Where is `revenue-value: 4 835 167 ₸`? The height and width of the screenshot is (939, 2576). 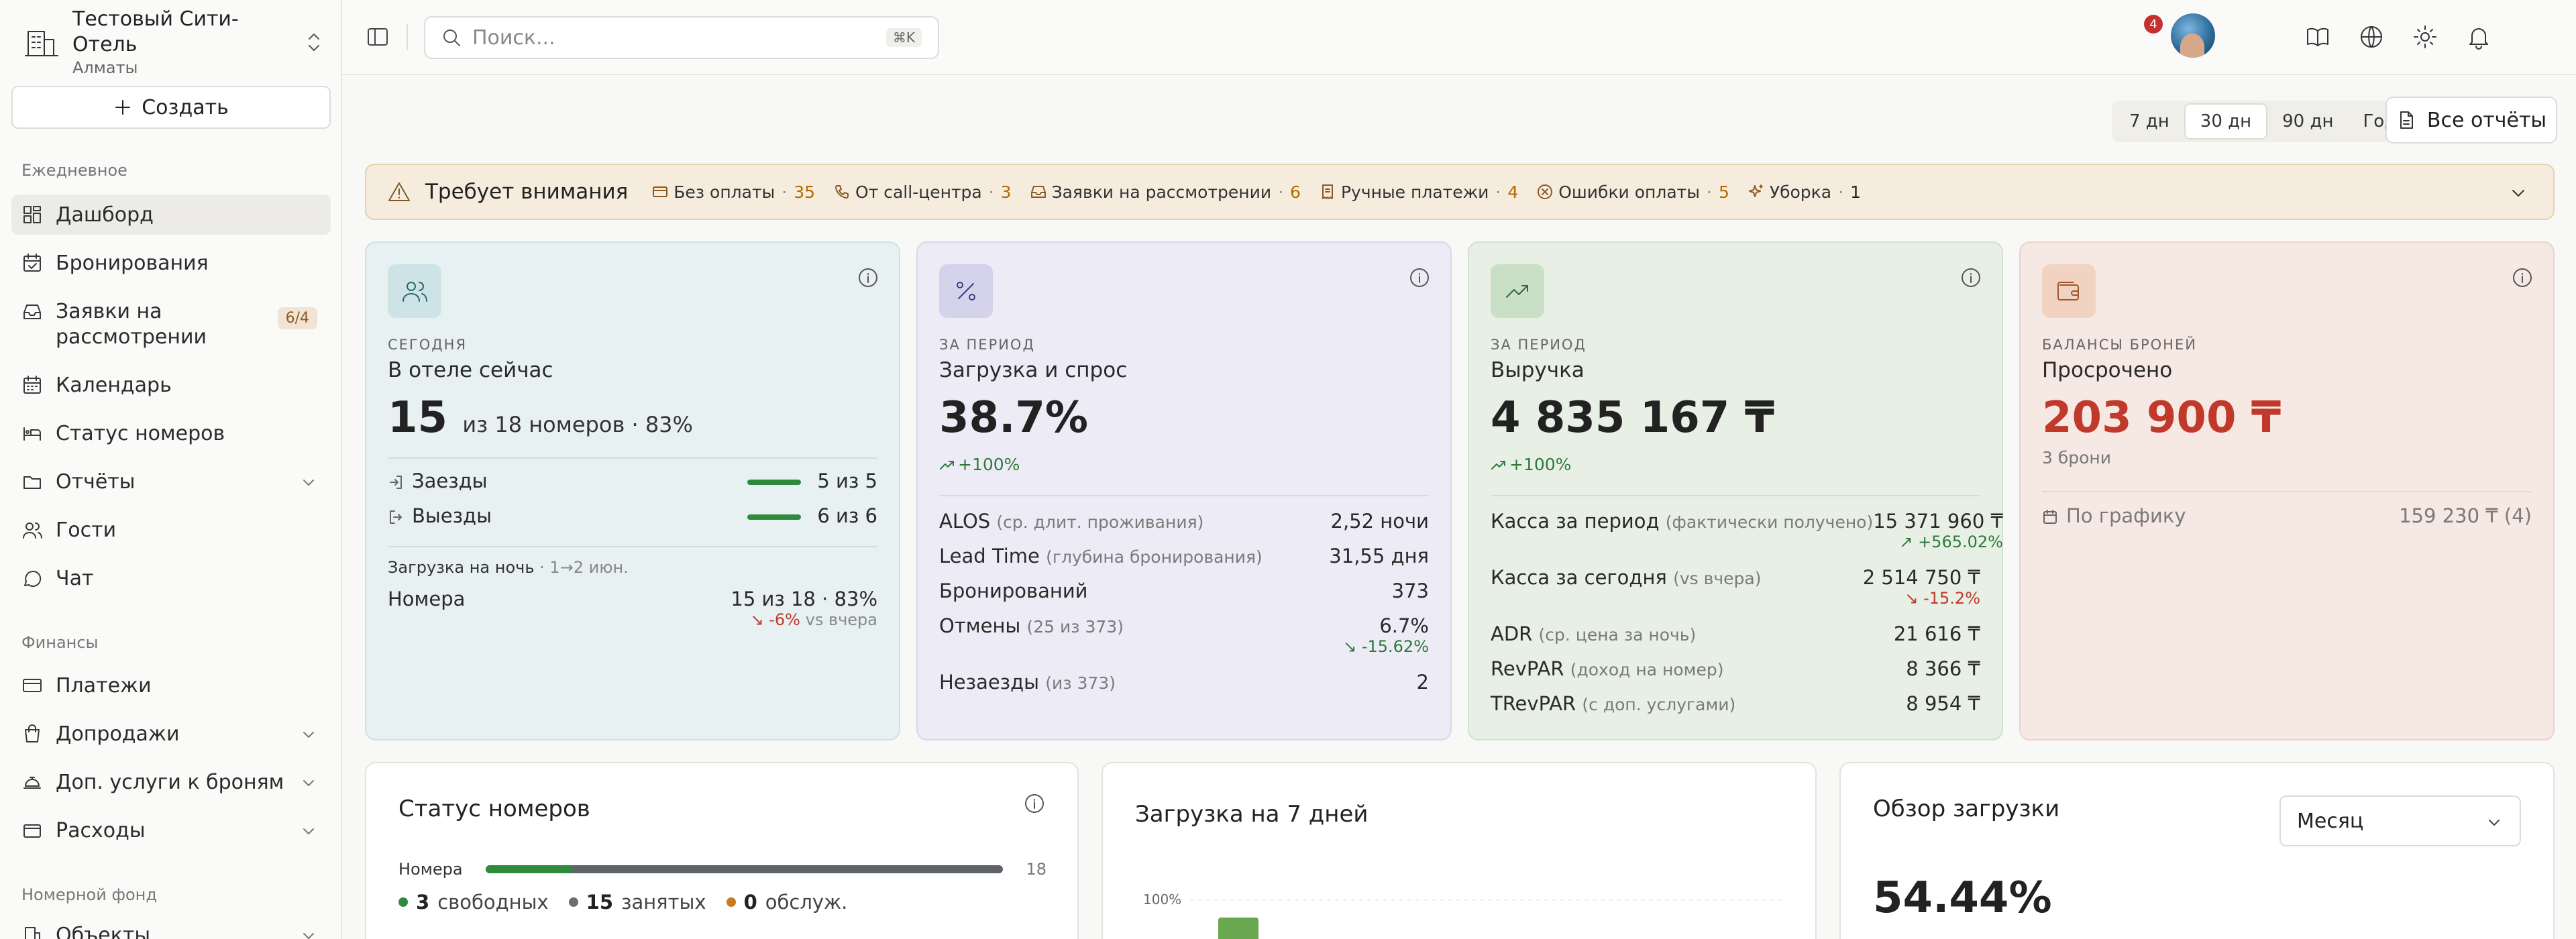 revenue-value: 4 835 167 ₸ is located at coordinates (1633, 418).